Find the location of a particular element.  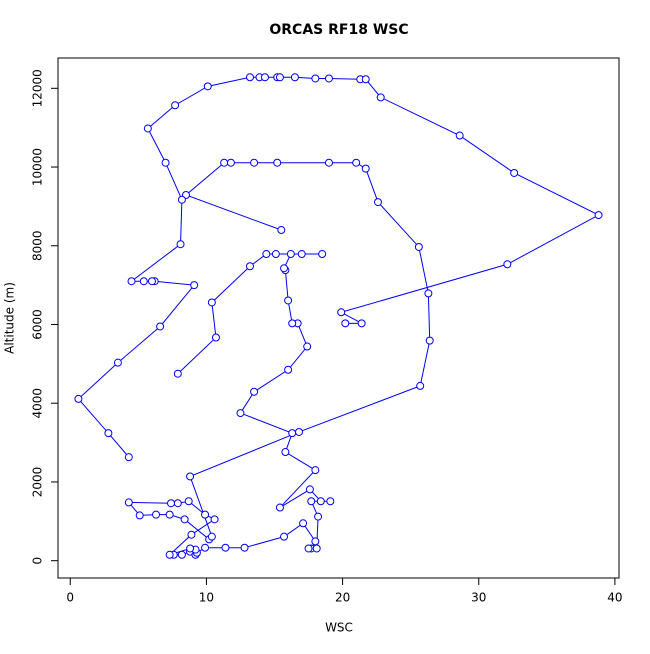

y-tick-label: 4000 is located at coordinates (38, 403).